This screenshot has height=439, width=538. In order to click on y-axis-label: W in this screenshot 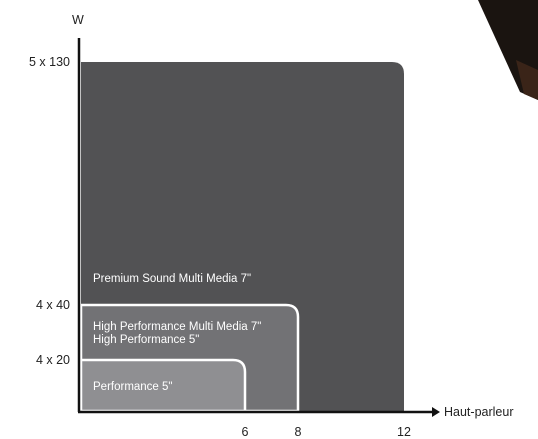, I will do `click(78, 20)`.